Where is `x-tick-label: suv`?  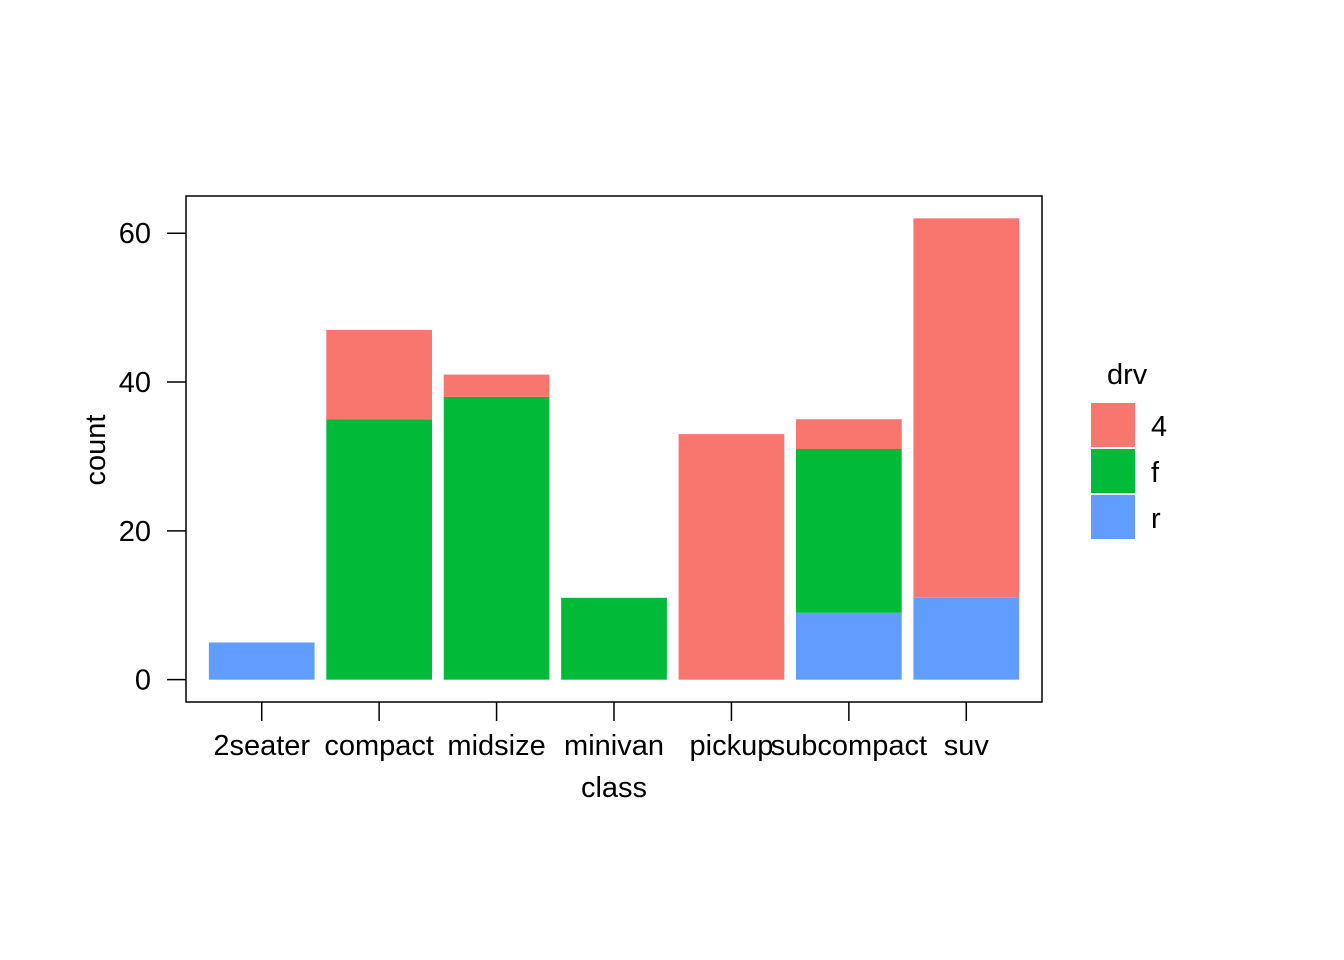
x-tick-label: suv is located at coordinates (967, 746).